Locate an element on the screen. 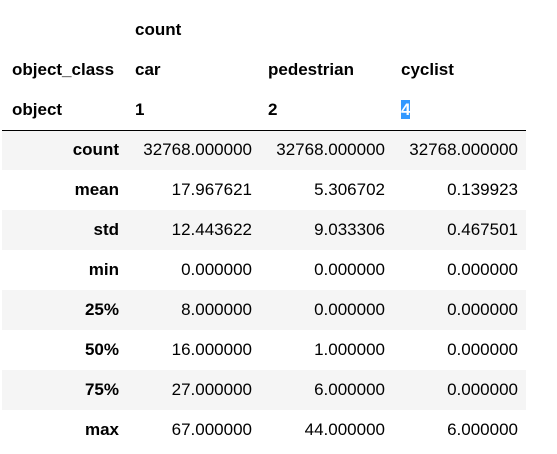 The width and height of the screenshot is (557, 454). header-row-level-1: object_class car pedestrian cyclist is located at coordinates (264, 70).